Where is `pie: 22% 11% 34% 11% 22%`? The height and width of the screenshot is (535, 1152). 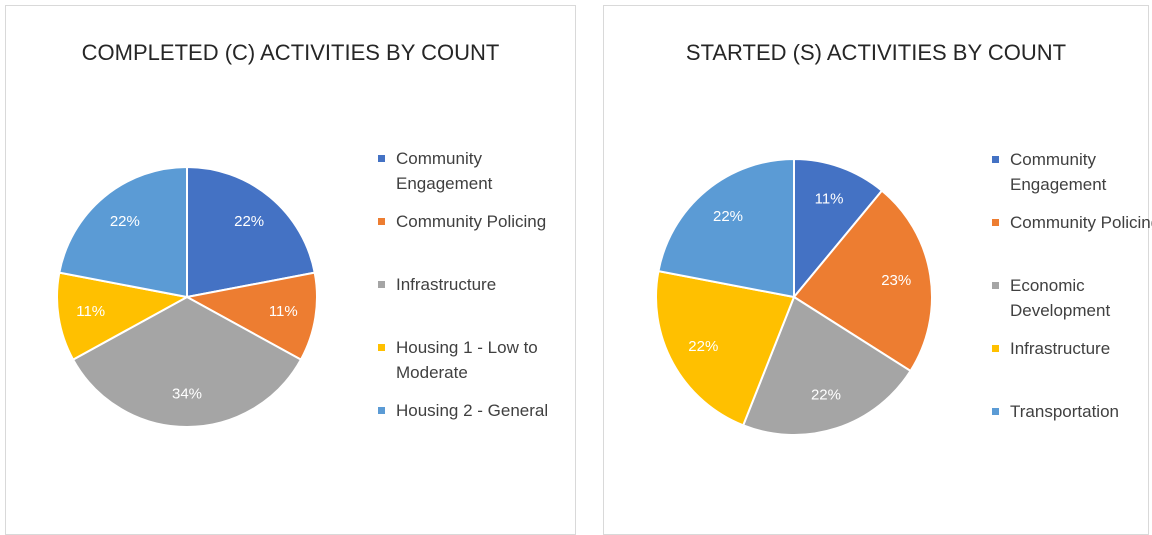 pie: 22% 11% 34% 11% 22% is located at coordinates (187, 296).